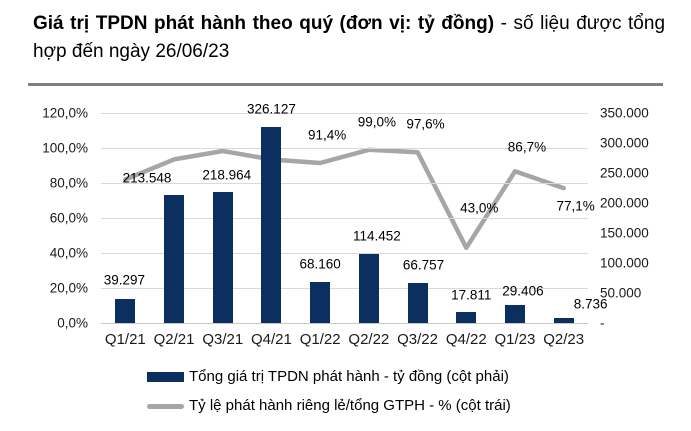  I want to click on bar-Q4/21, so click(271, 225).